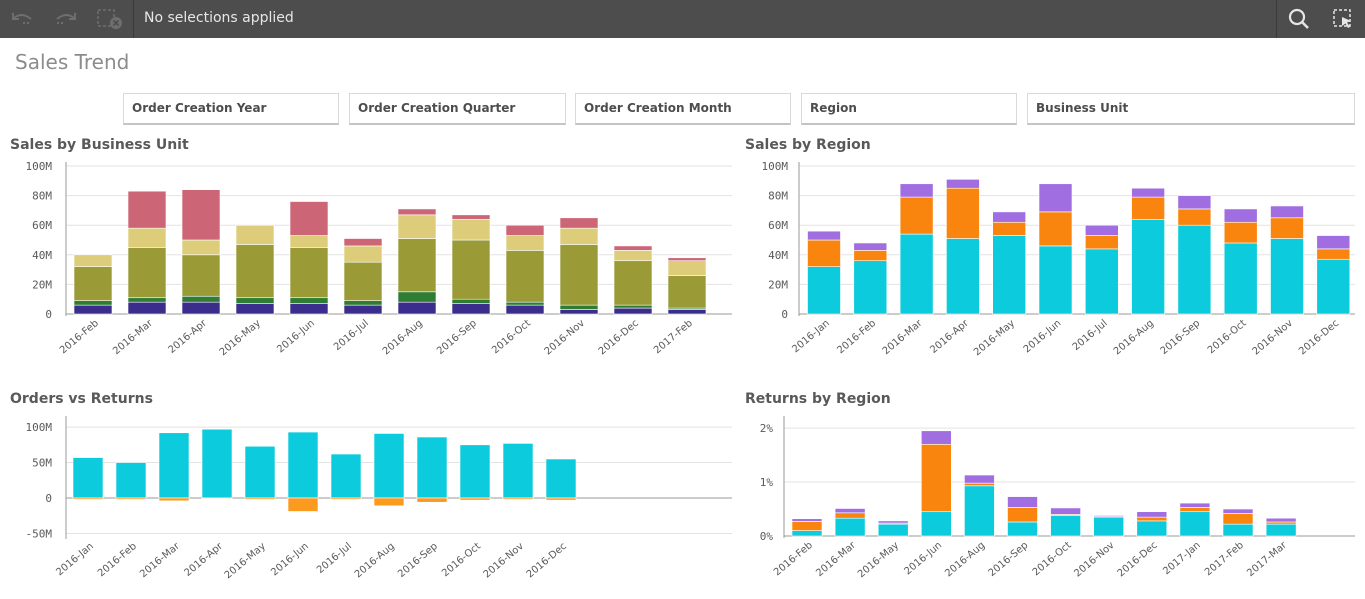 The image size is (1365, 599). Describe the element at coordinates (807, 520) in the screenshot. I see `bar-returns-by-region-2016-Feb-s2` at that location.